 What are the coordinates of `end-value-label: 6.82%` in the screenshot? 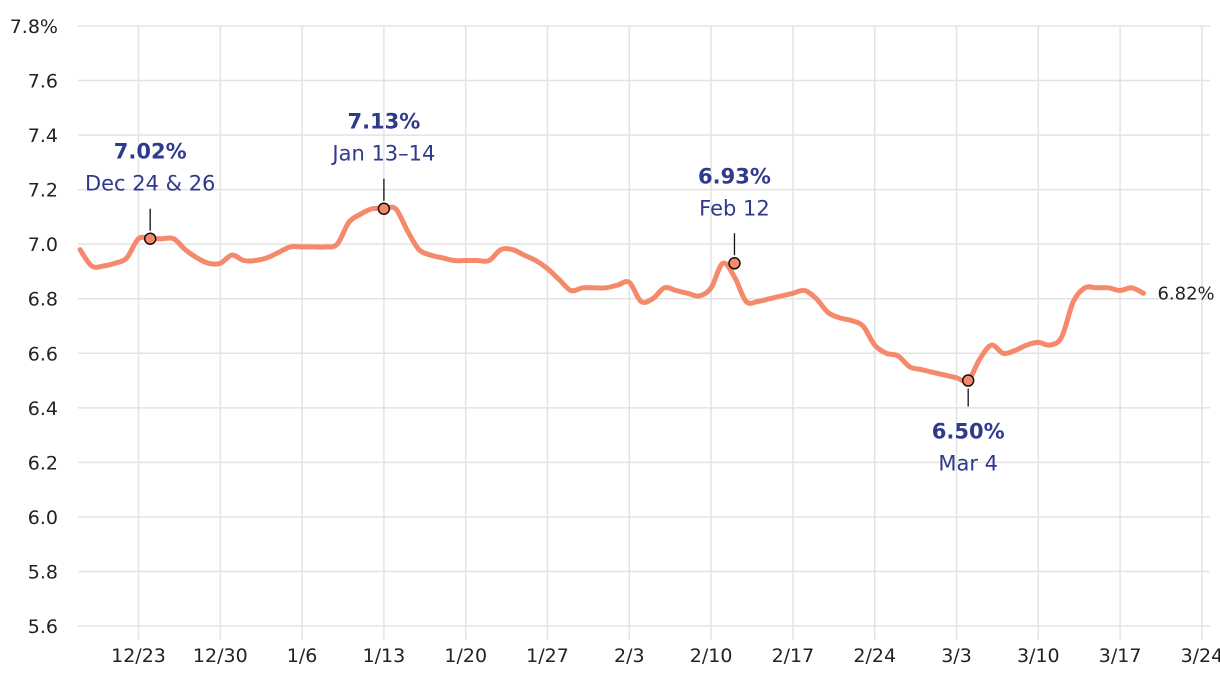 It's located at (1185, 293).